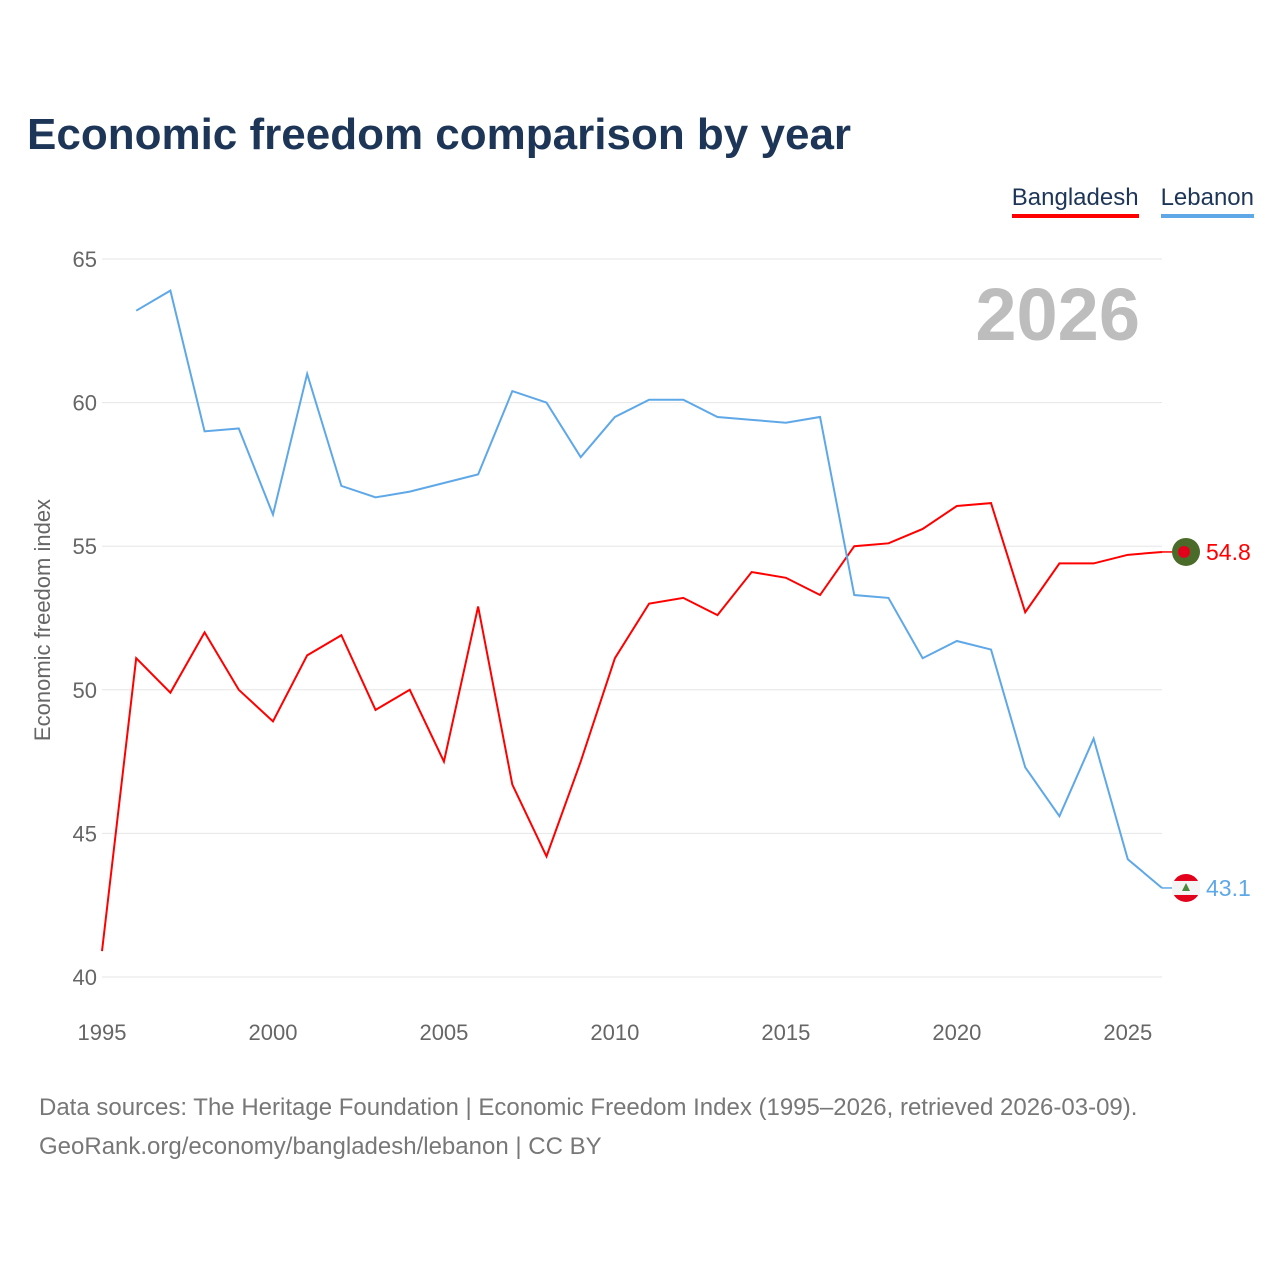 This screenshot has height=1280, width=1280. I want to click on x-tick-label: 2020, so click(956, 1032).